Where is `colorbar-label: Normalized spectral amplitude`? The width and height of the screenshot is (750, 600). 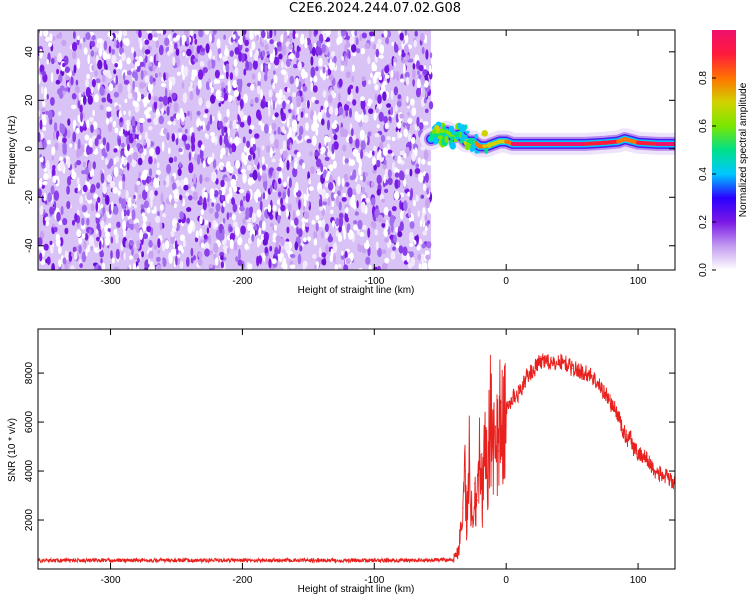 colorbar-label: Normalized spectral amplitude is located at coordinates (743, 149).